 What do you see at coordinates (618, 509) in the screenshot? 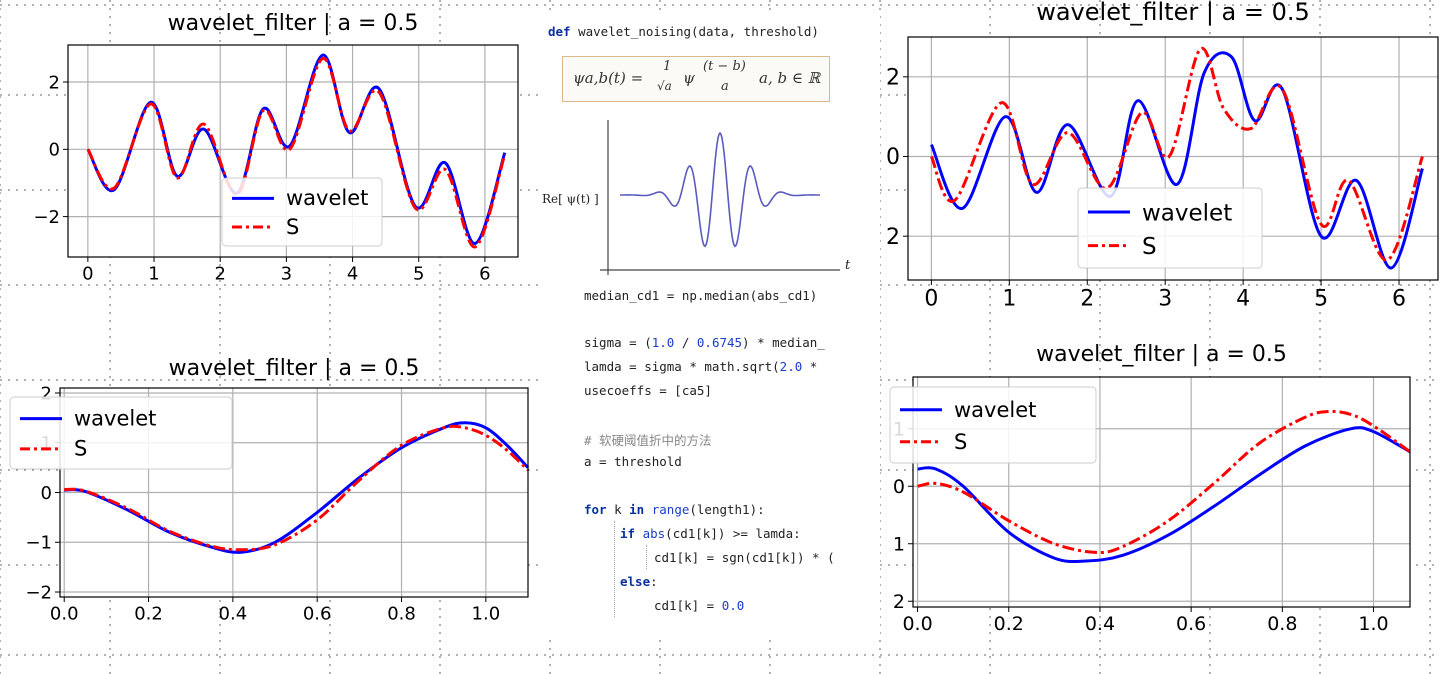
I see `code-for-var: k` at bounding box center [618, 509].